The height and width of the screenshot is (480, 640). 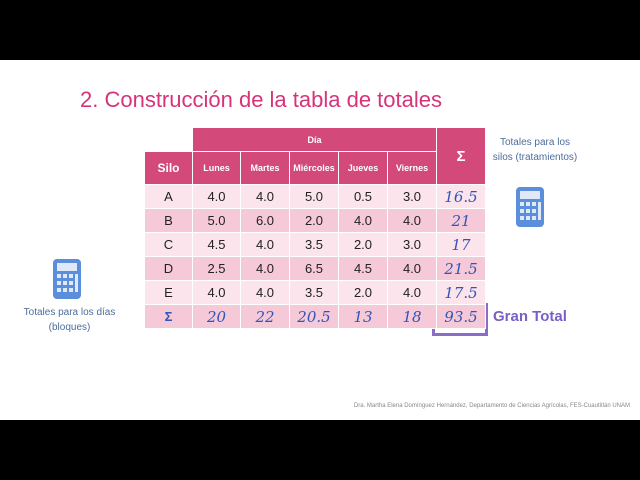 What do you see at coordinates (265, 317) in the screenshot?
I see `day-total: 22` at bounding box center [265, 317].